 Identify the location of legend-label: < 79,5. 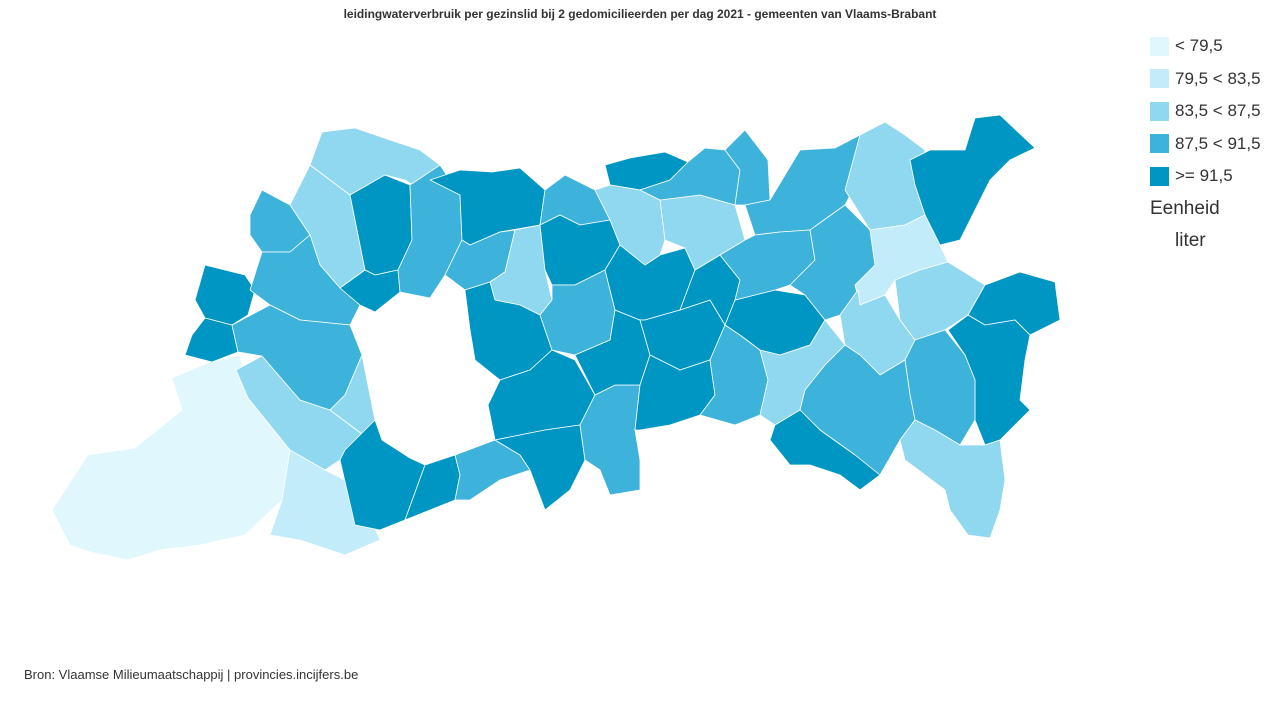
(1199, 45).